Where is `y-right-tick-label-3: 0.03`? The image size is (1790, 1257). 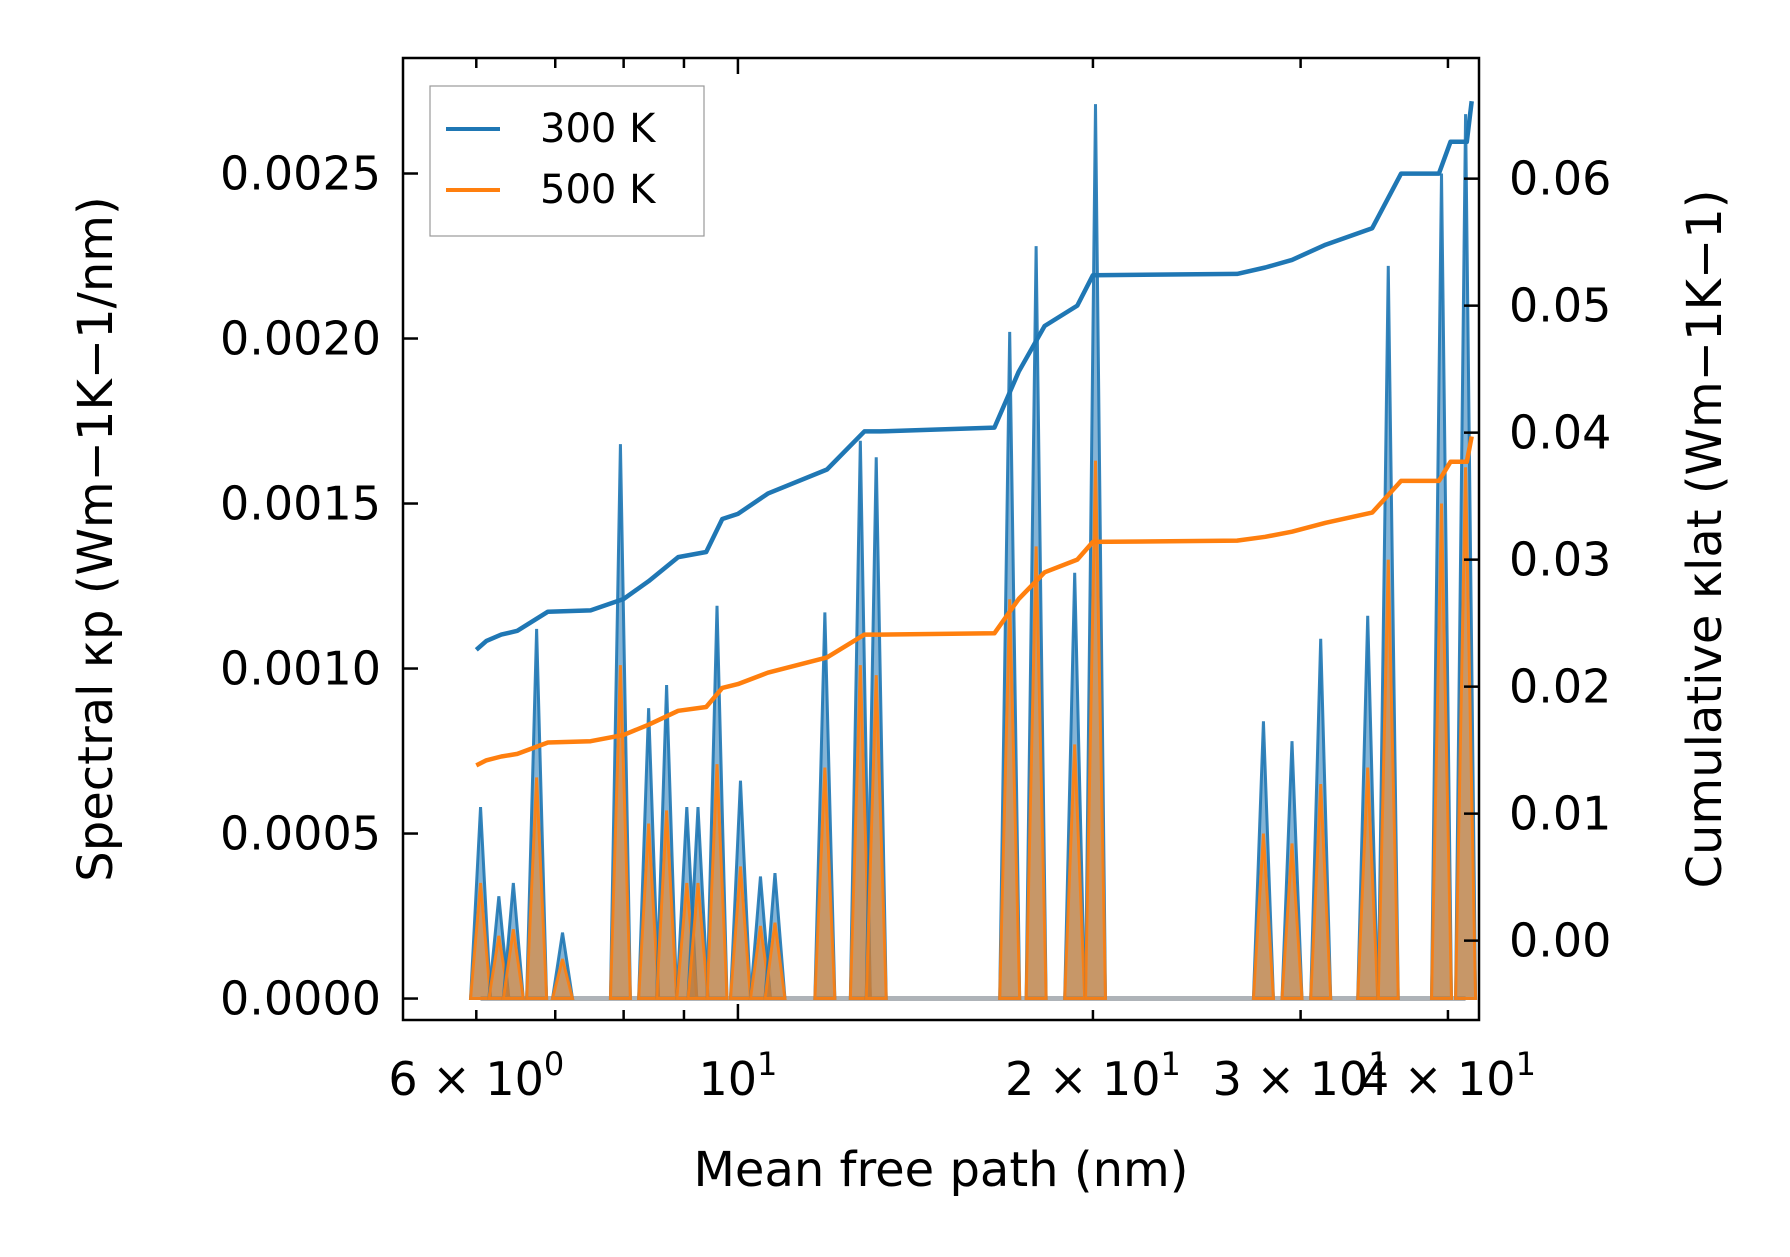 y-right-tick-label-3: 0.03 is located at coordinates (1560, 560).